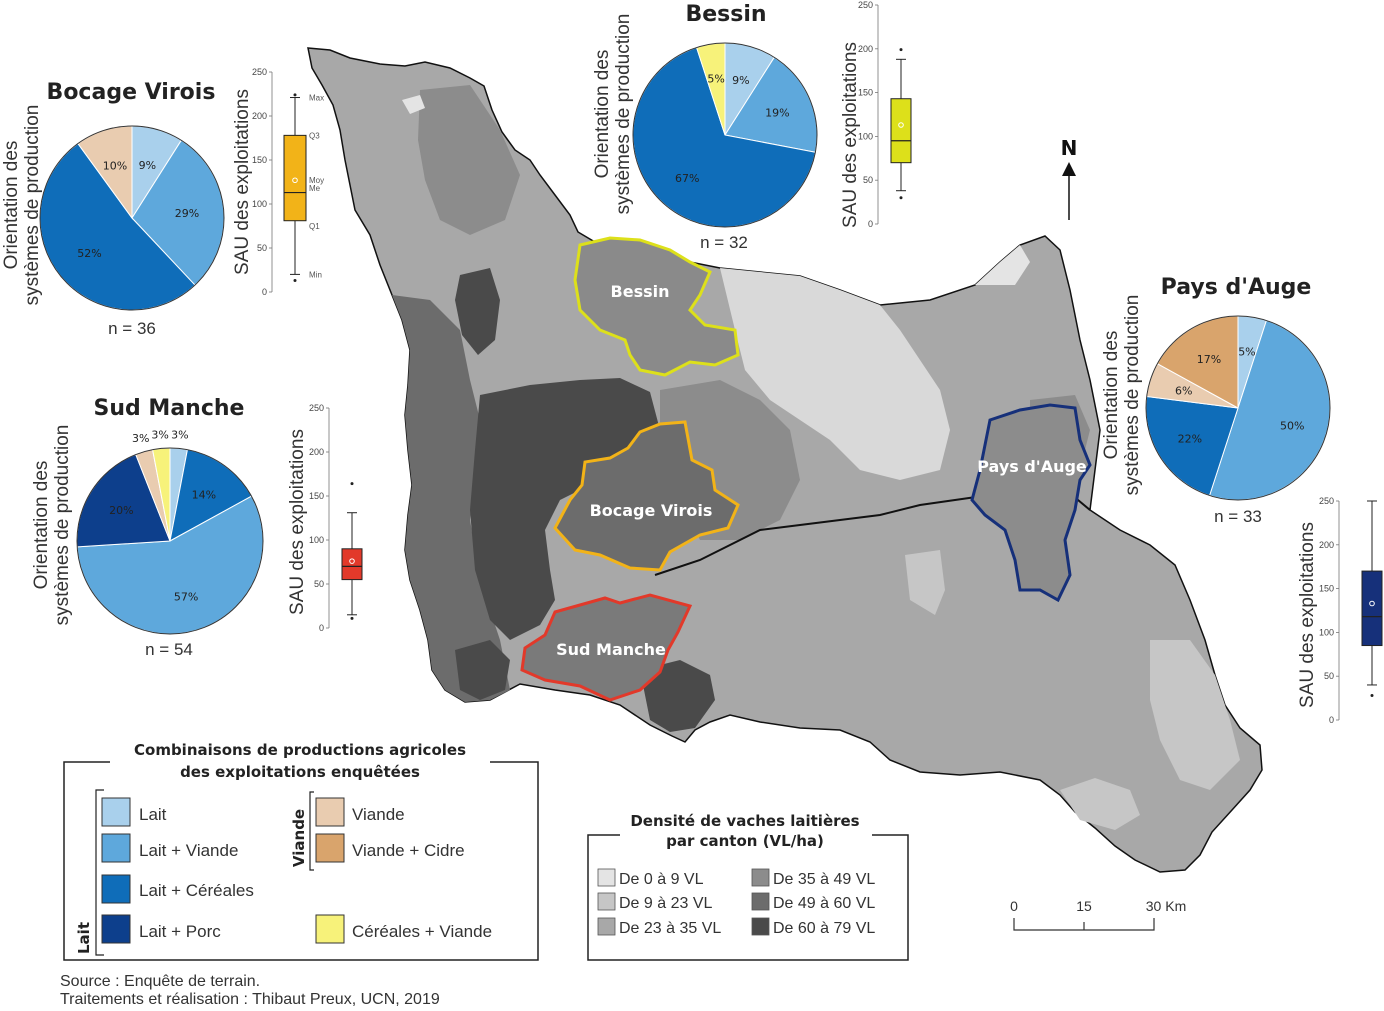  What do you see at coordinates (777, 112) in the screenshot?
I see `pie-label-bessin-1: 19%` at bounding box center [777, 112].